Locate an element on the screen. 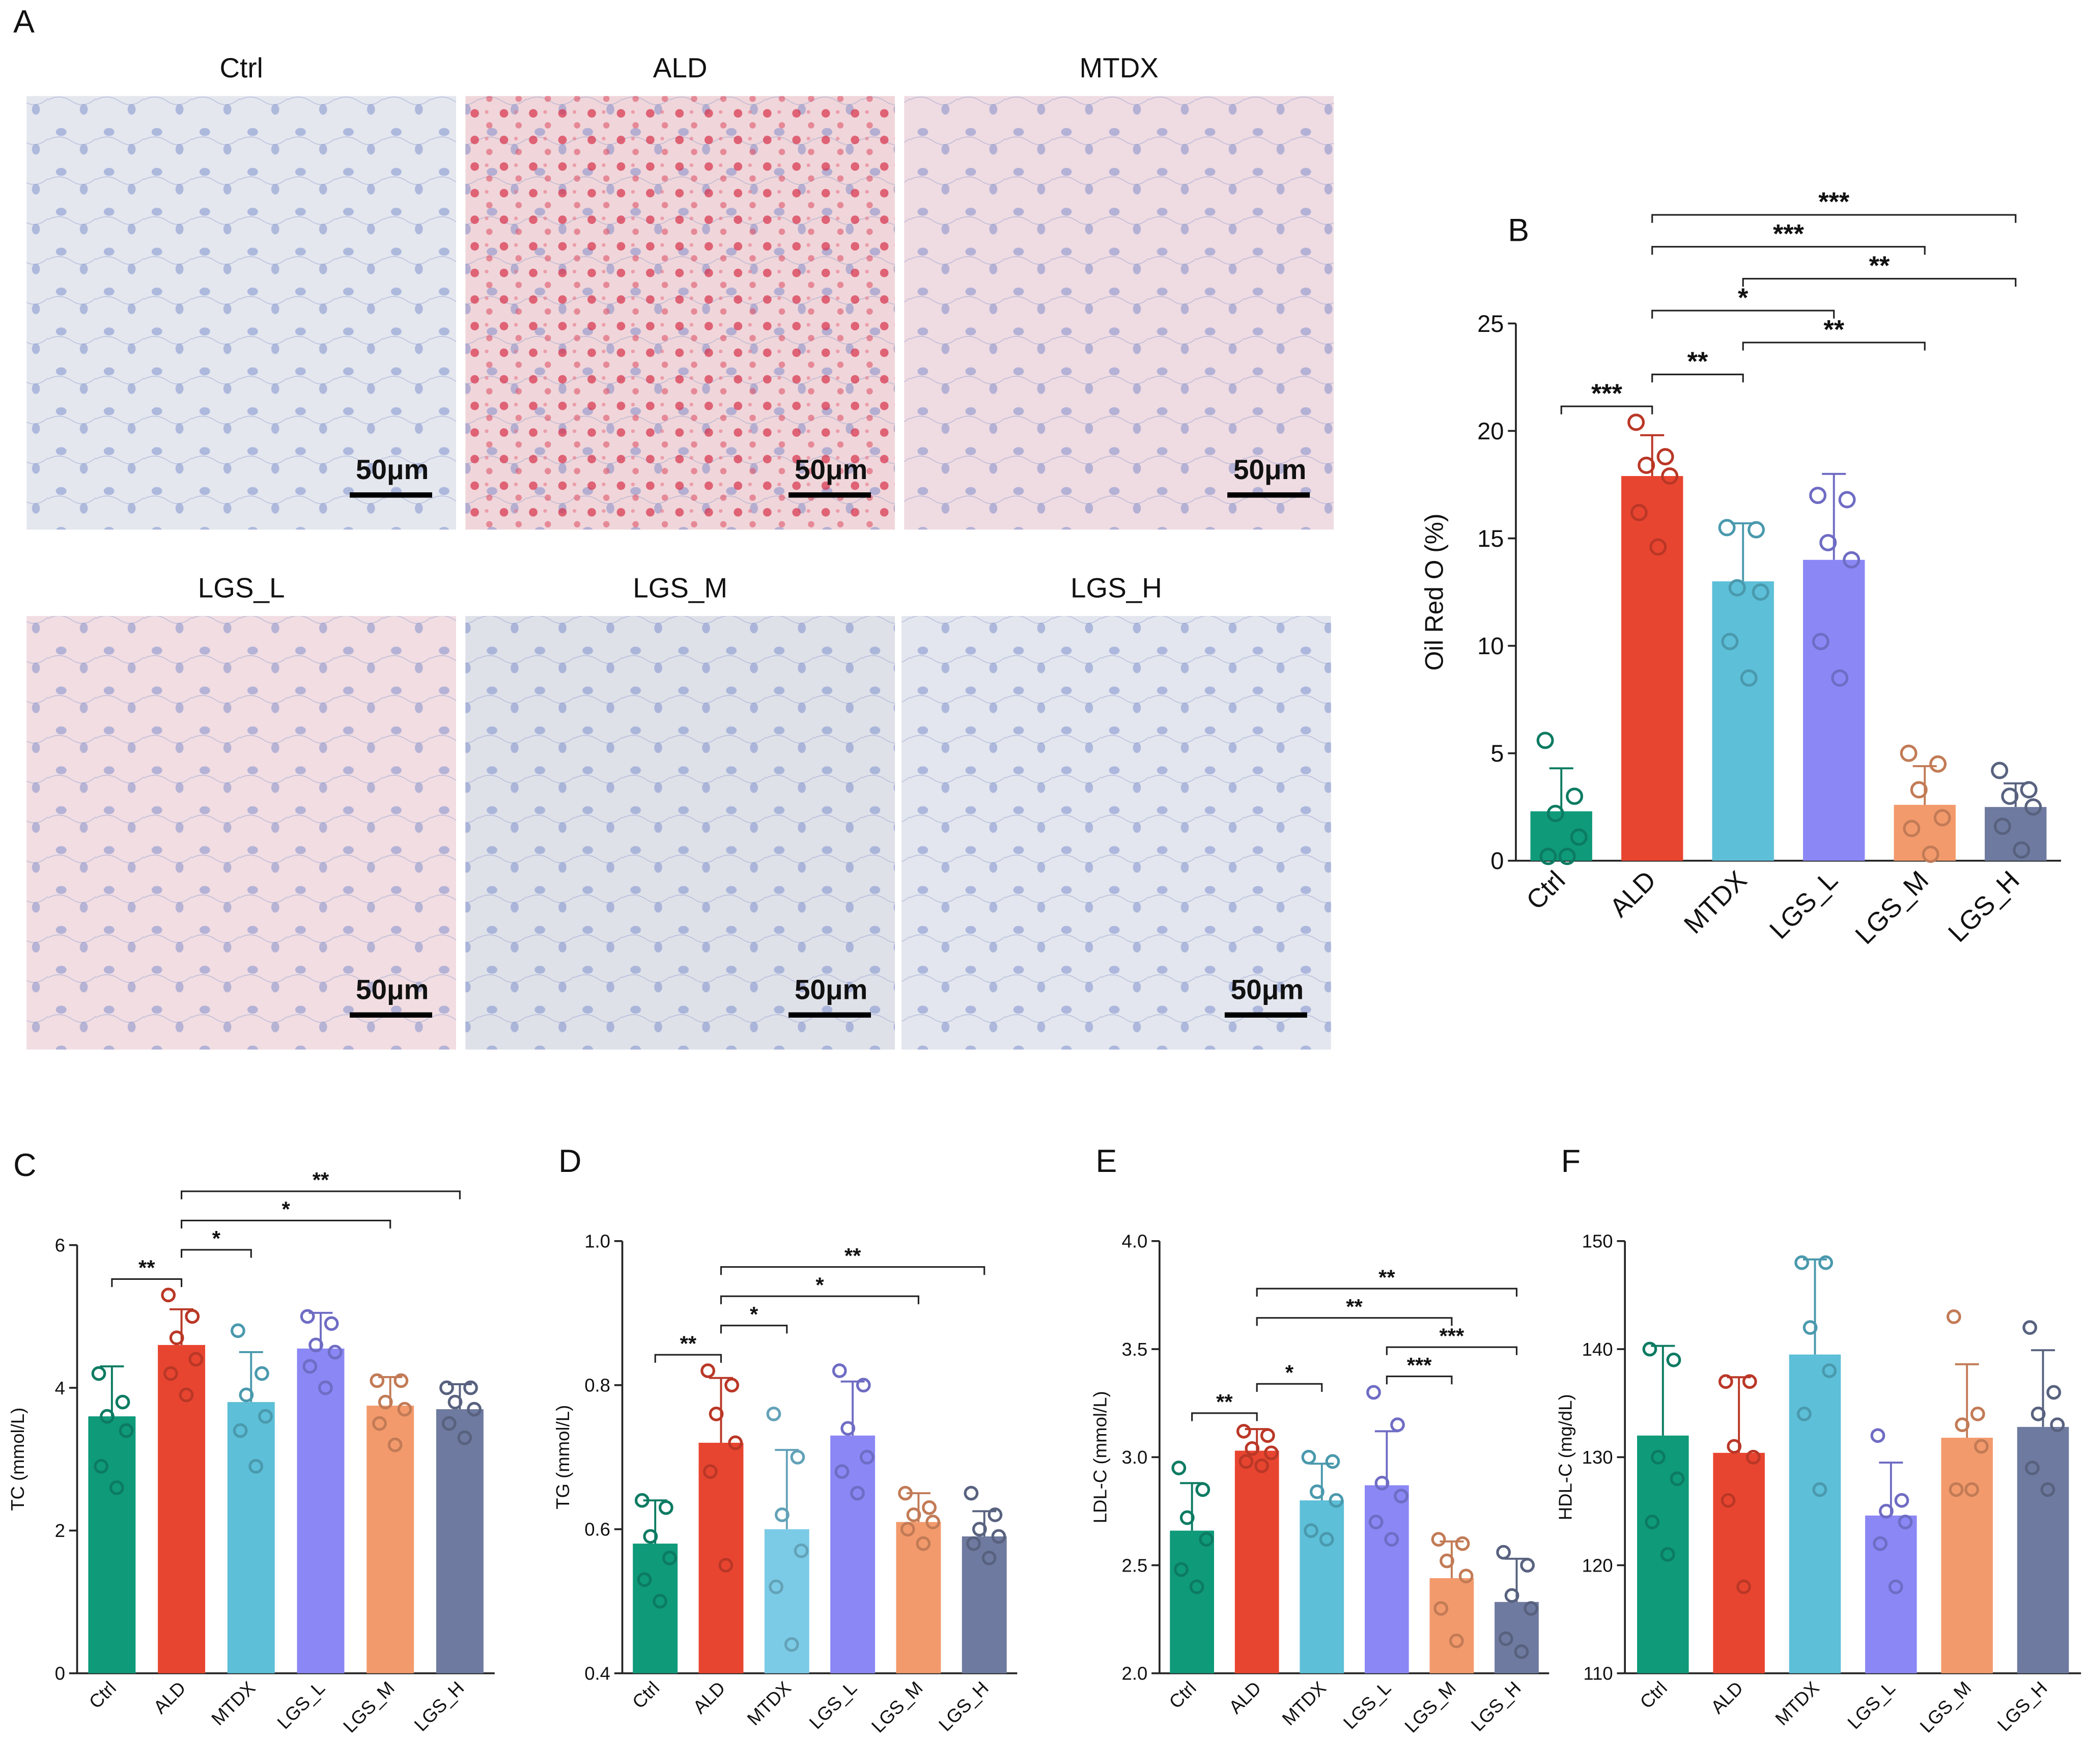 The image size is (2085, 1764). panel-letter: D is located at coordinates (569, 1161).